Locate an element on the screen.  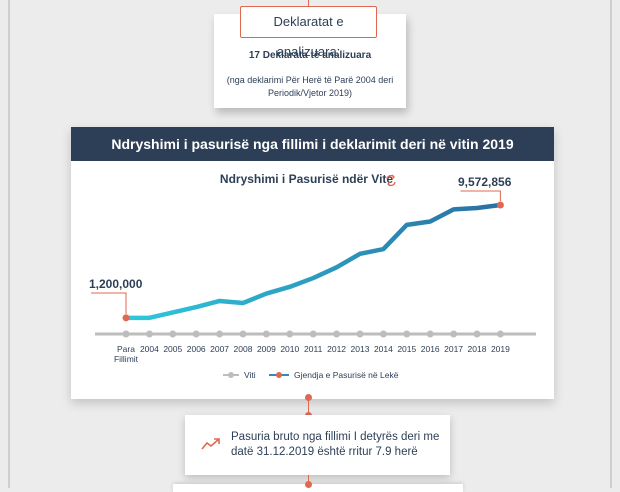
x-tick-label: 2016 is located at coordinates (430, 349).